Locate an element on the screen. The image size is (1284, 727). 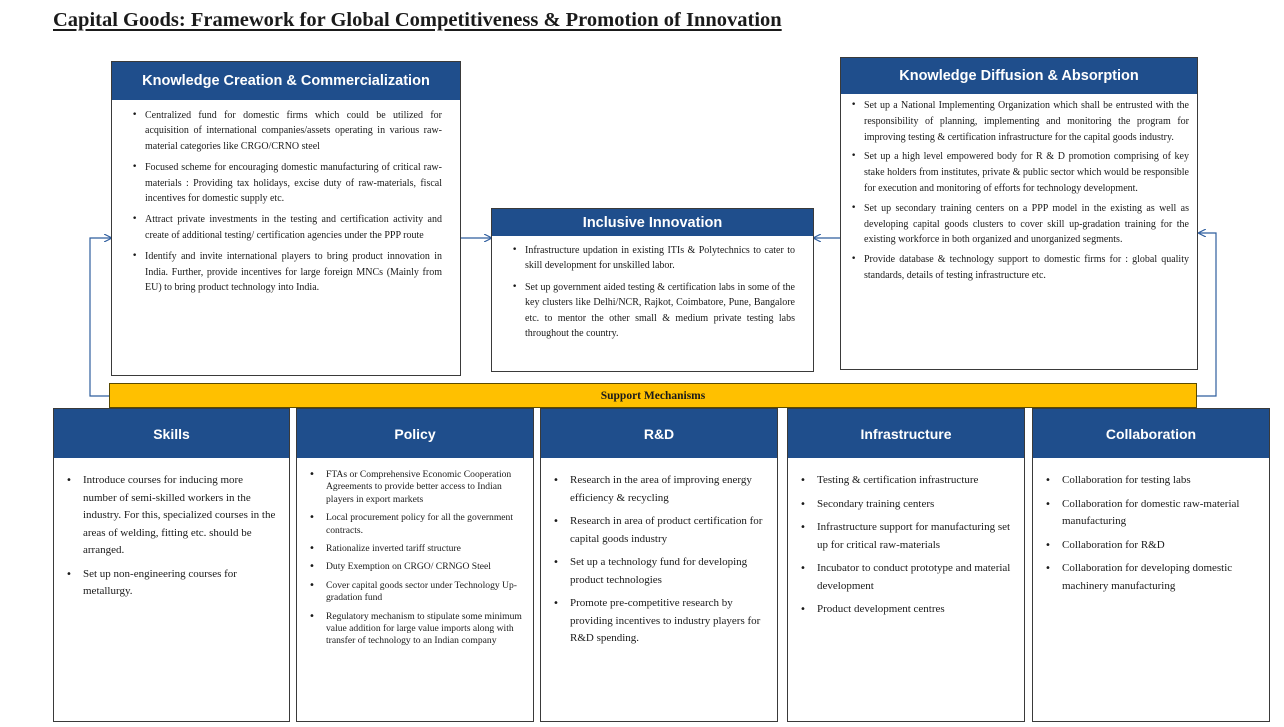
right-feedback-arrow is located at coordinates (1207, 315).